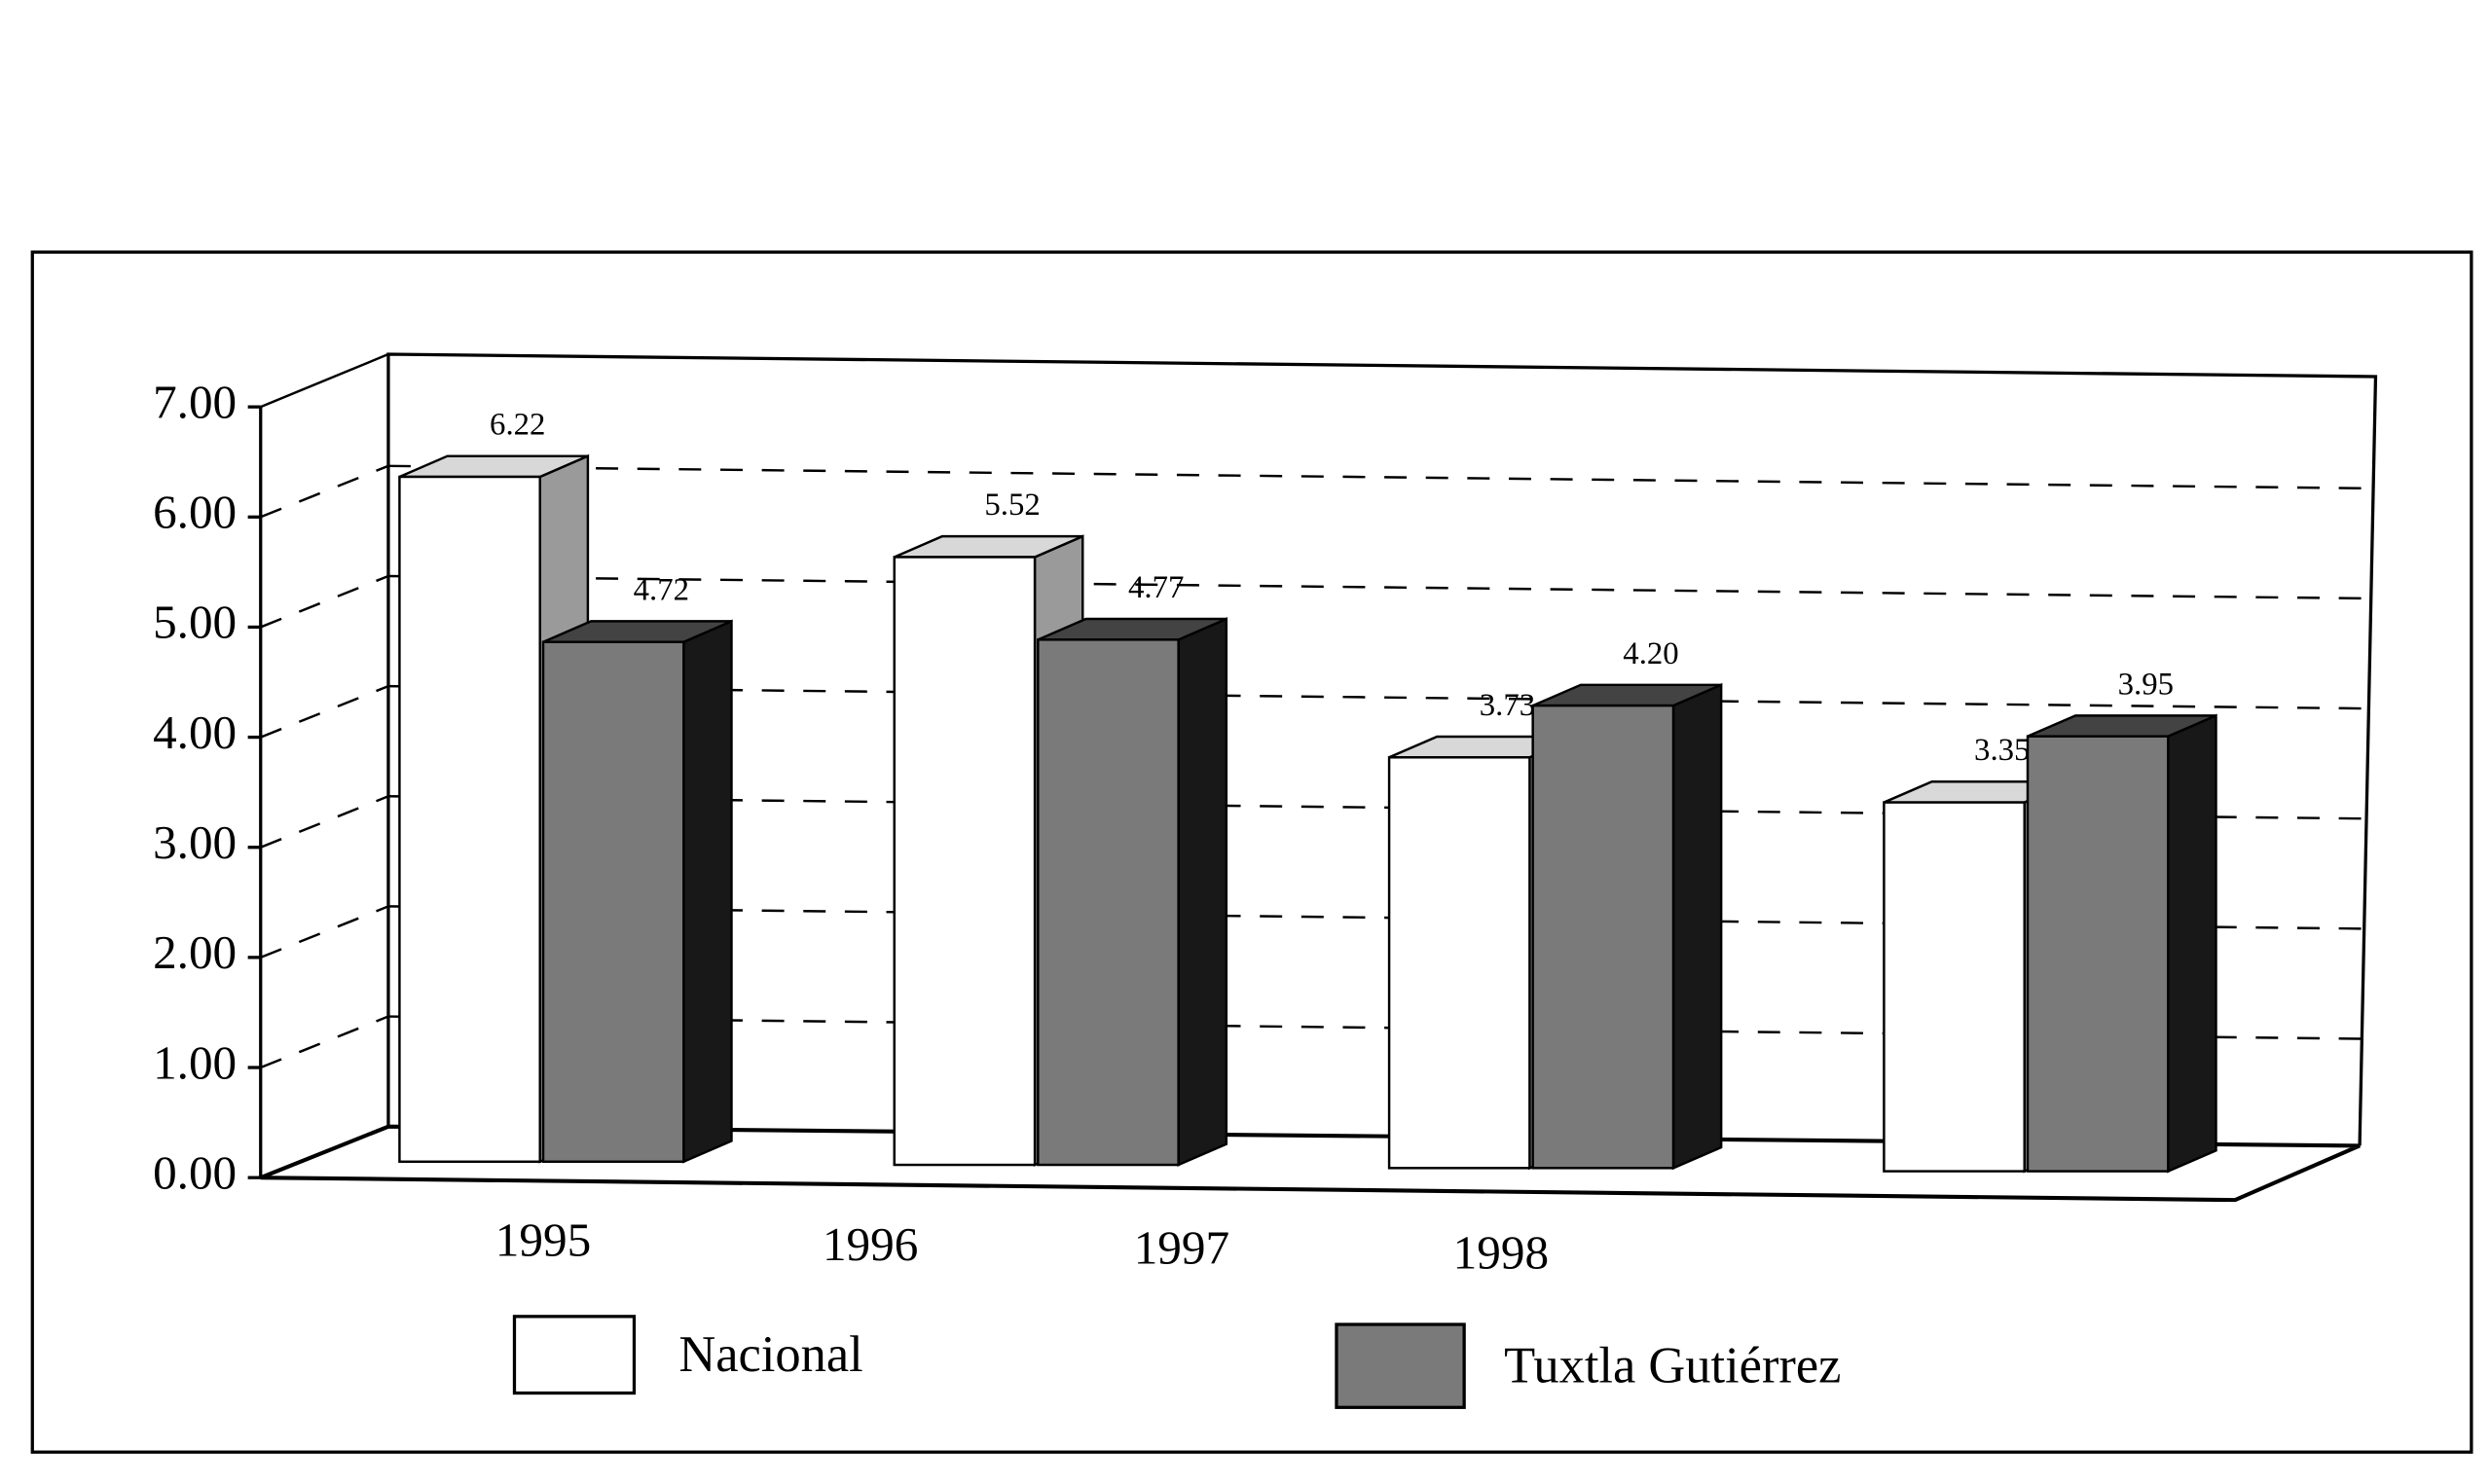 This screenshot has width=2491, height=1484. Describe the element at coordinates (1012, 505) in the screenshot. I see `value-label: 5.52` at that location.